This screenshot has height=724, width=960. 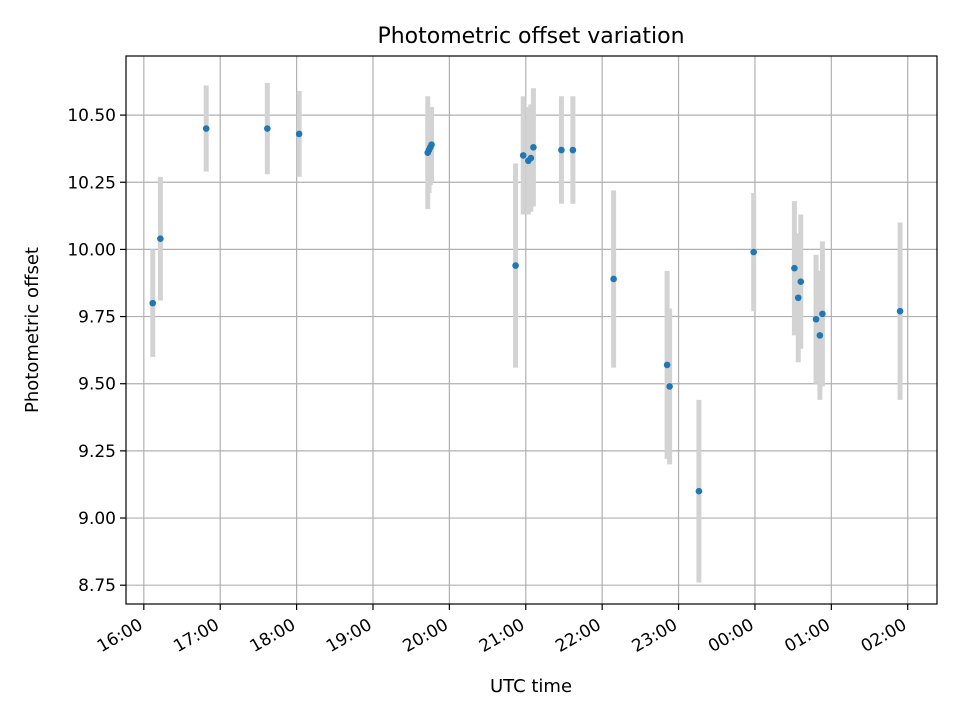 I want to click on y-tick-label: 9.25, so click(x=97, y=452).